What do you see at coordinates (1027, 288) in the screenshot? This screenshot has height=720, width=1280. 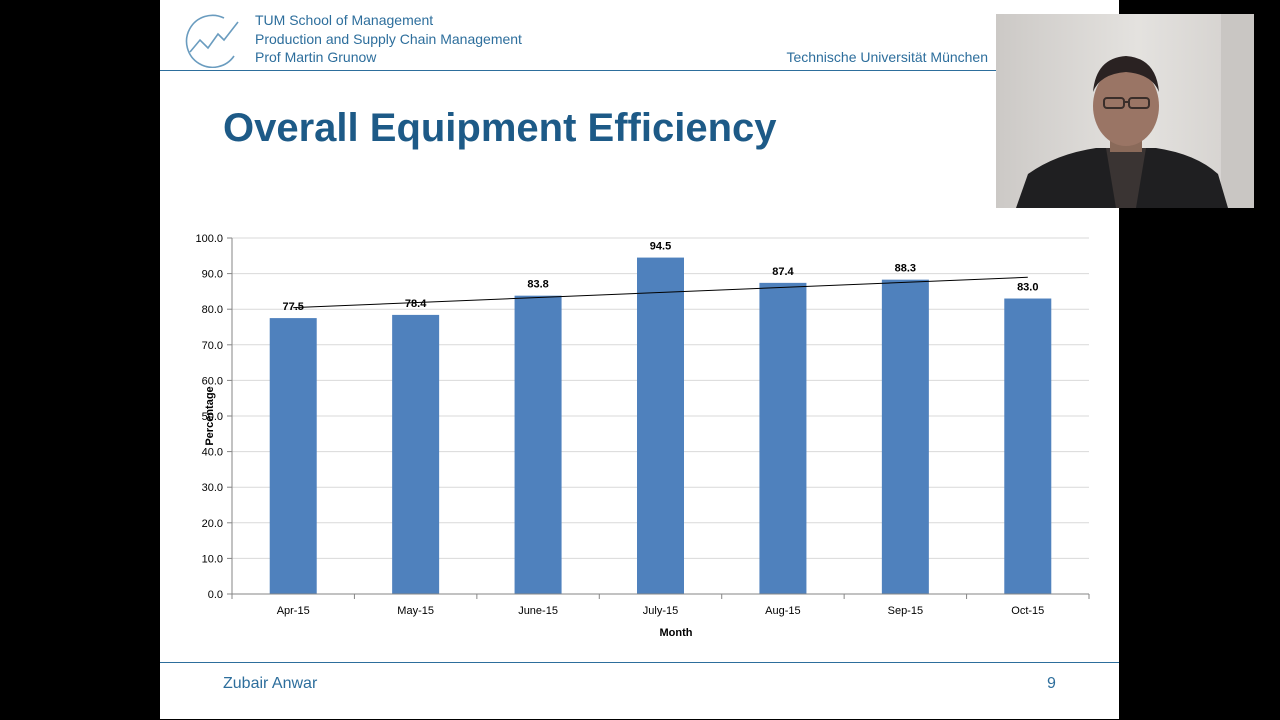 I see `data-label: 83.0` at bounding box center [1027, 288].